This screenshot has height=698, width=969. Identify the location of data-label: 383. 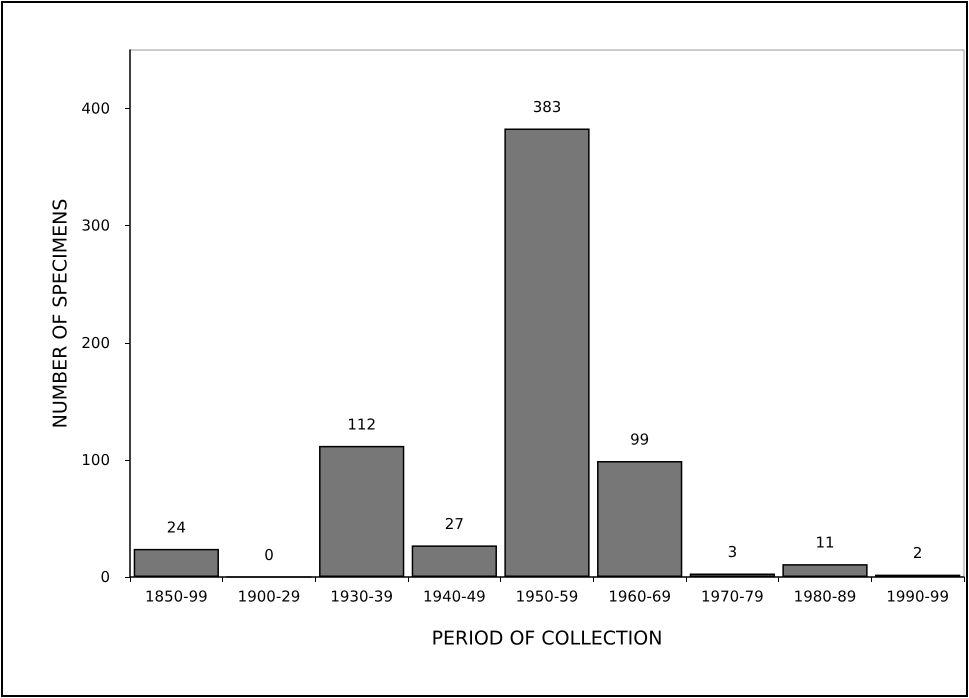
(547, 107).